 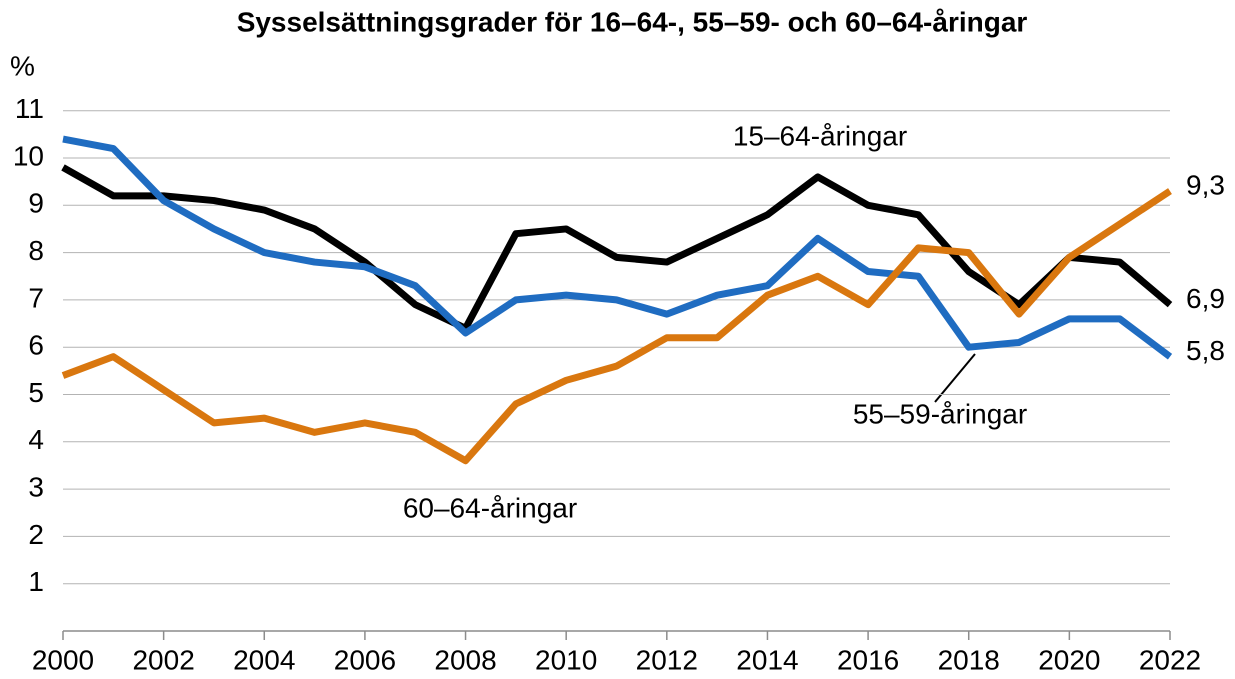 What do you see at coordinates (36, 439) in the screenshot?
I see `y-tick-label: 4` at bounding box center [36, 439].